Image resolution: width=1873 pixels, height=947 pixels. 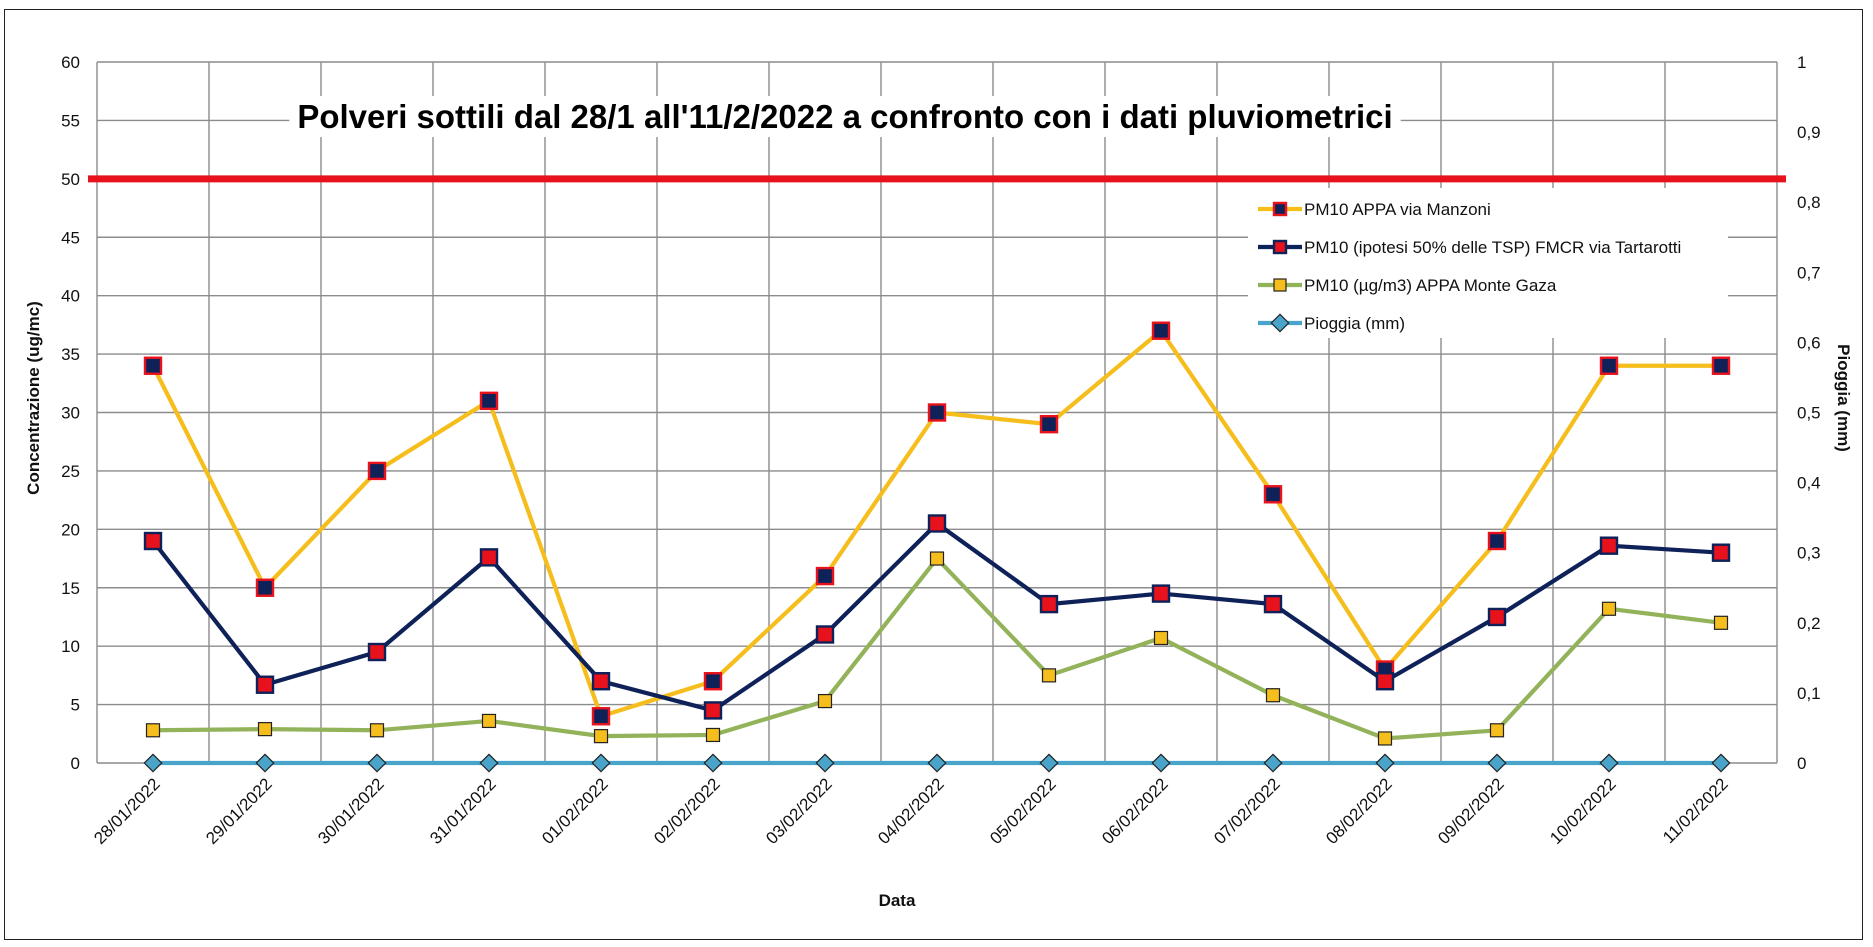 What do you see at coordinates (70, 471) in the screenshot?
I see `y-tick-label: 25` at bounding box center [70, 471].